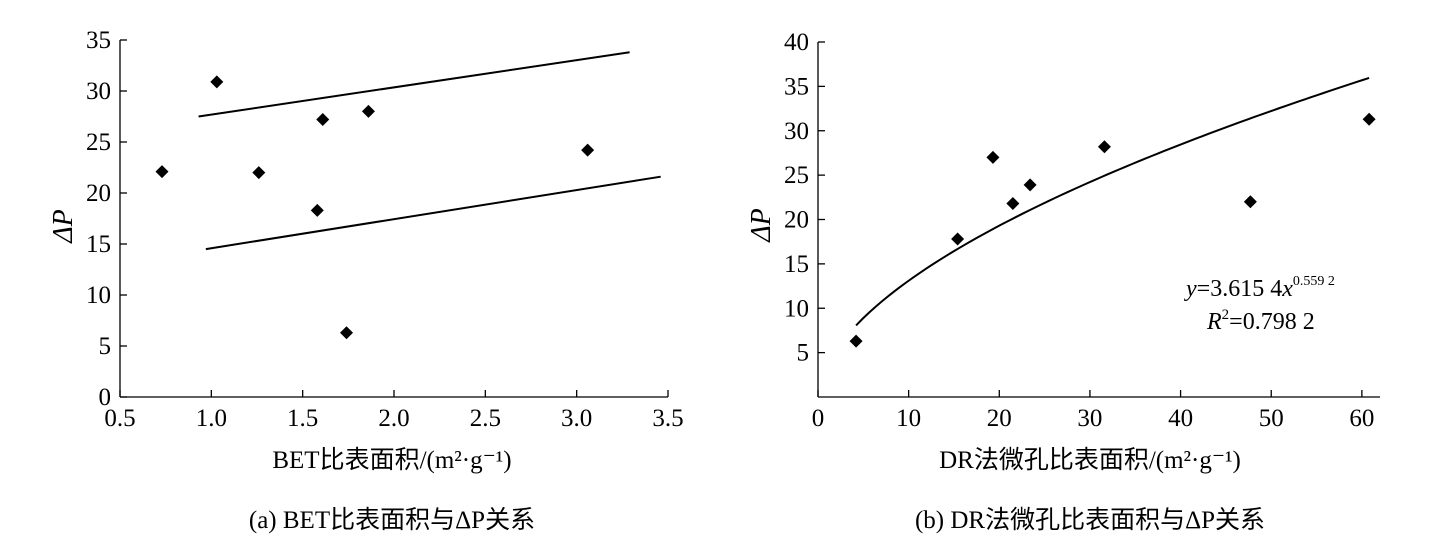  What do you see at coordinates (98, 244) in the screenshot?
I see `chart-a-y-tick-label: 15` at bounding box center [98, 244].